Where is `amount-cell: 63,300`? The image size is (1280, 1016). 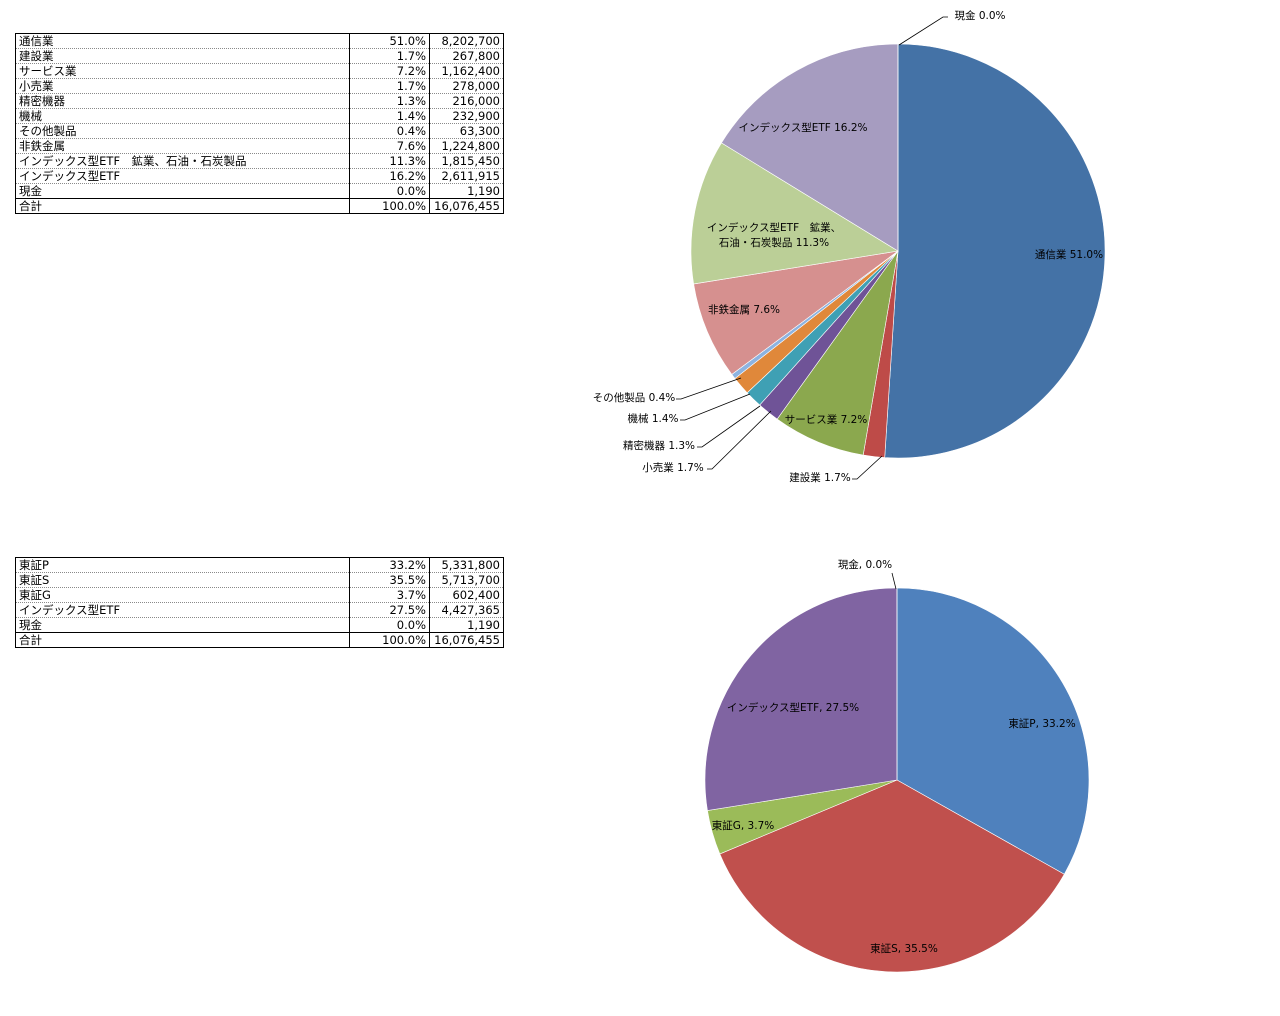 amount-cell: 63,300 is located at coordinates (466, 131).